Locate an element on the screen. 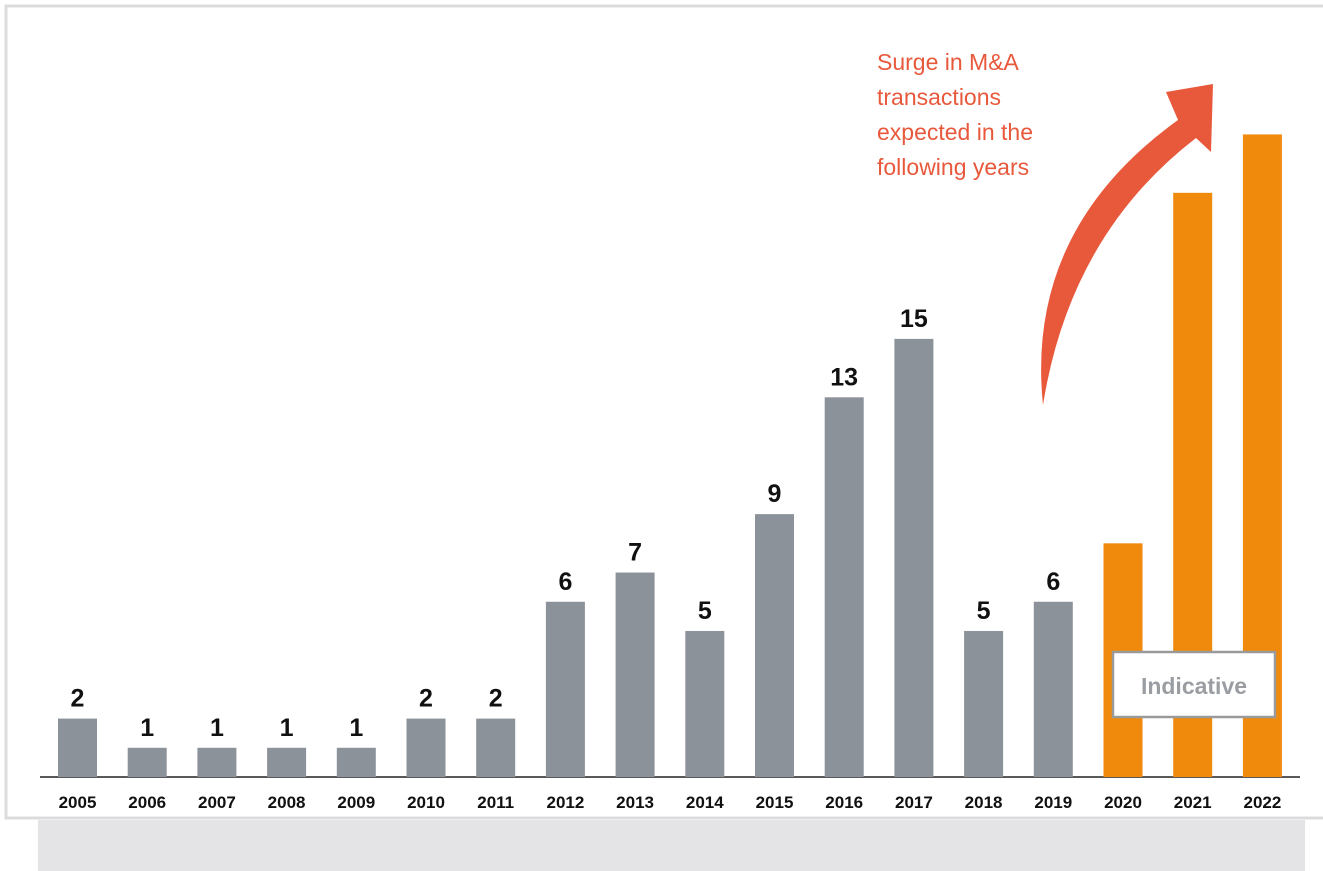 This screenshot has width=1323, height=871. value-label: 7 is located at coordinates (635, 553).